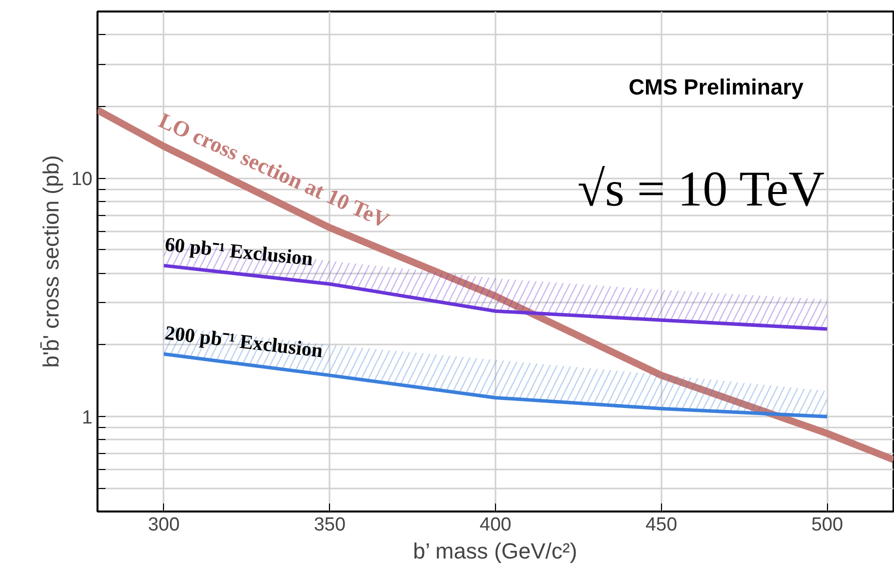 Image resolution: width=894 pixels, height=587 pixels. Describe the element at coordinates (716, 87) in the screenshot. I see `annotation: CMS Preliminary` at that location.